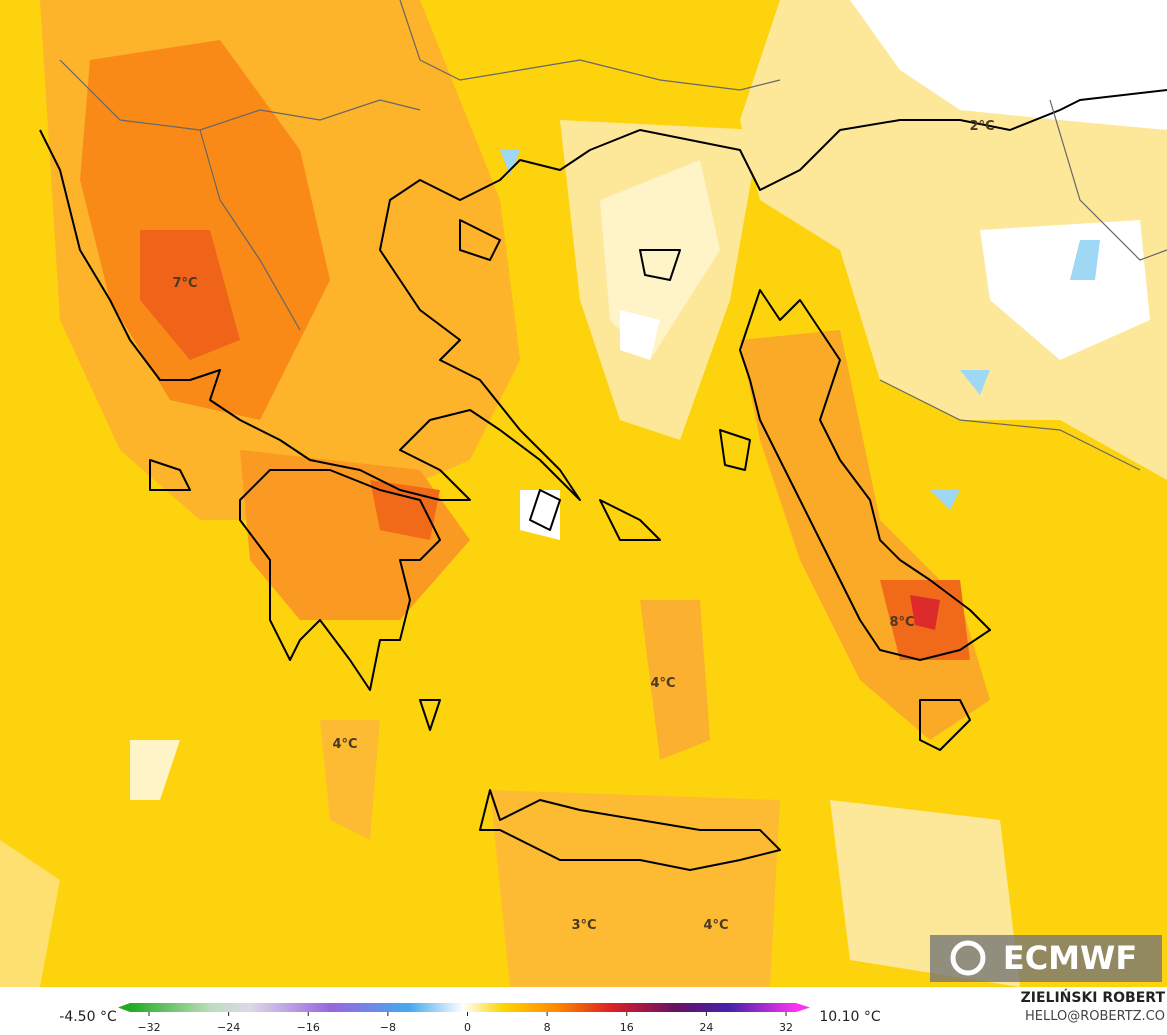 The width and height of the screenshot is (1167, 1035). Describe the element at coordinates (981, 126) in the screenshot. I see `temp-label: 2°C` at that location.